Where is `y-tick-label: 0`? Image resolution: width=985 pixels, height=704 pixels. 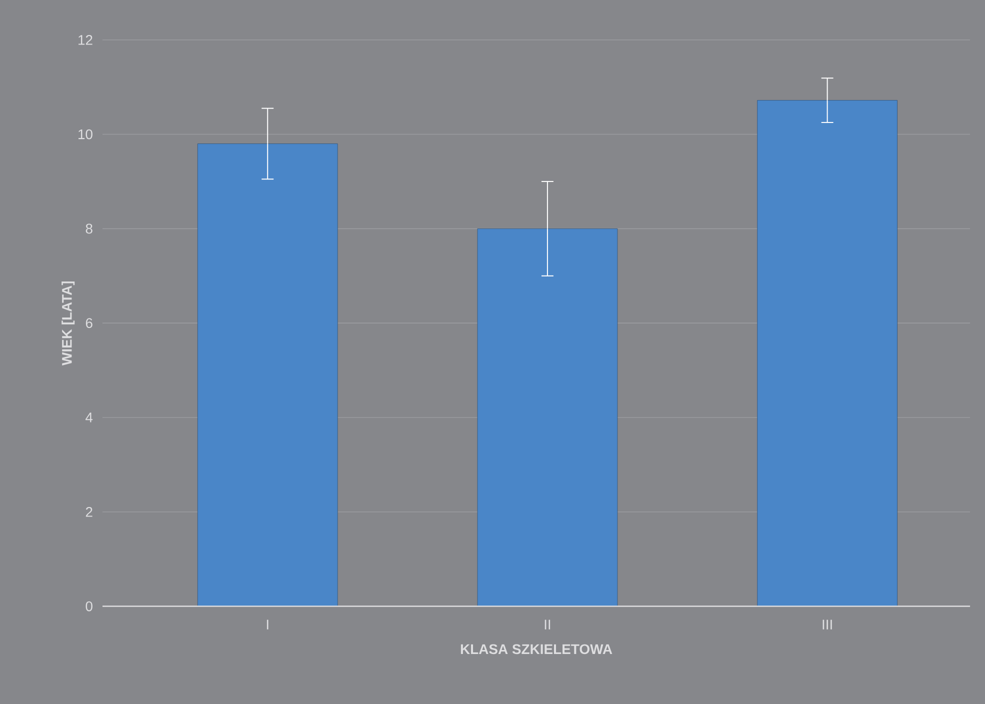 y-tick-label: 0 is located at coordinates (89, 606).